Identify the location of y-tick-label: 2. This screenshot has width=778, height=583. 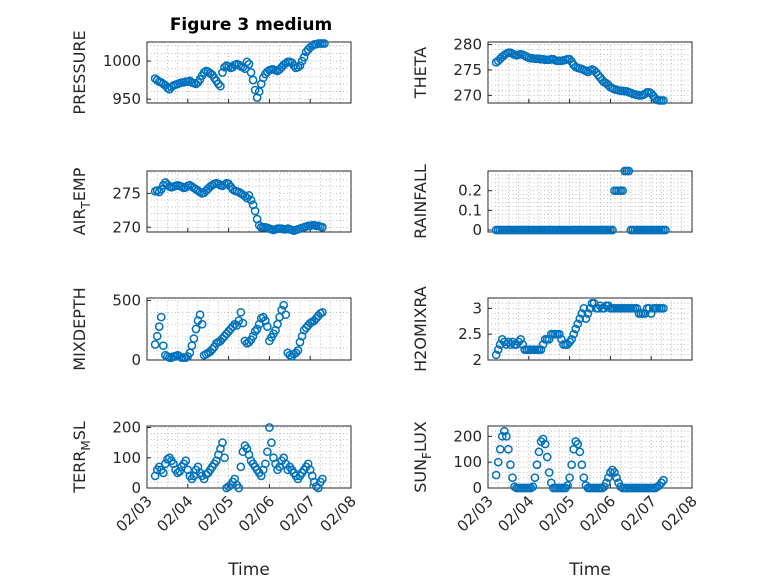
(477, 360).